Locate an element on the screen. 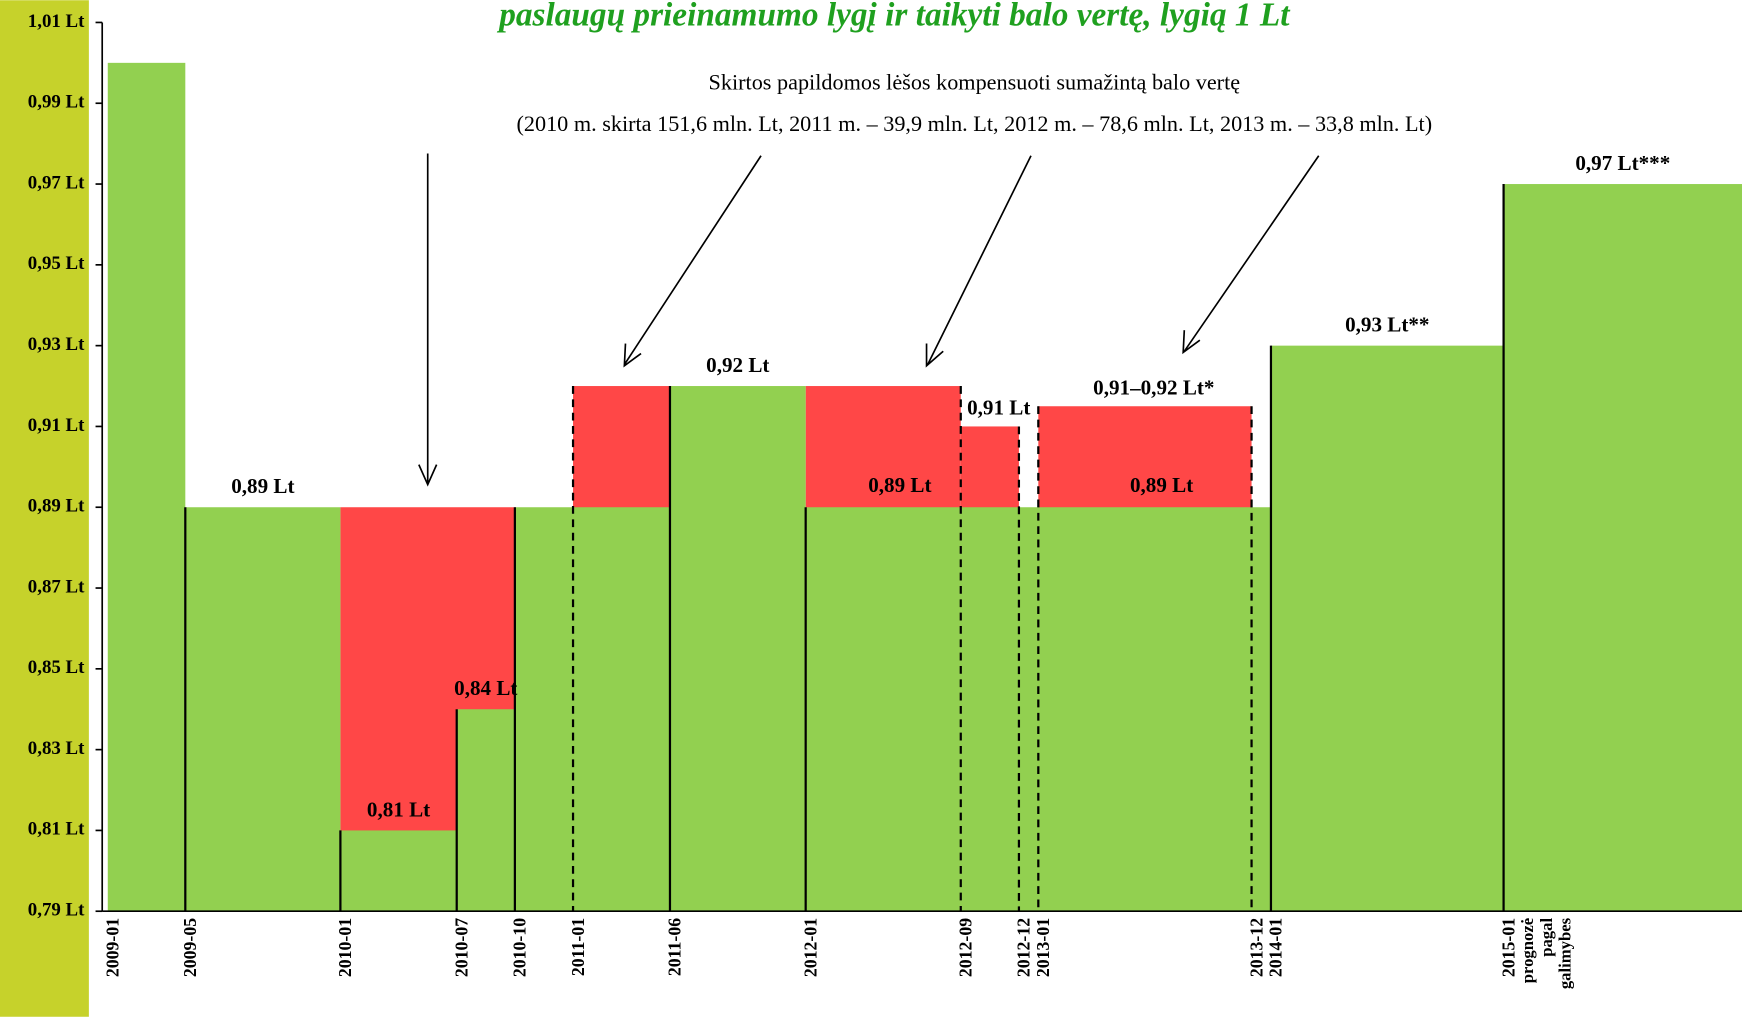 Image resolution: width=1742 pixels, height=1017 pixels. x-tick-label: 2011-01 is located at coordinates (578, 947).